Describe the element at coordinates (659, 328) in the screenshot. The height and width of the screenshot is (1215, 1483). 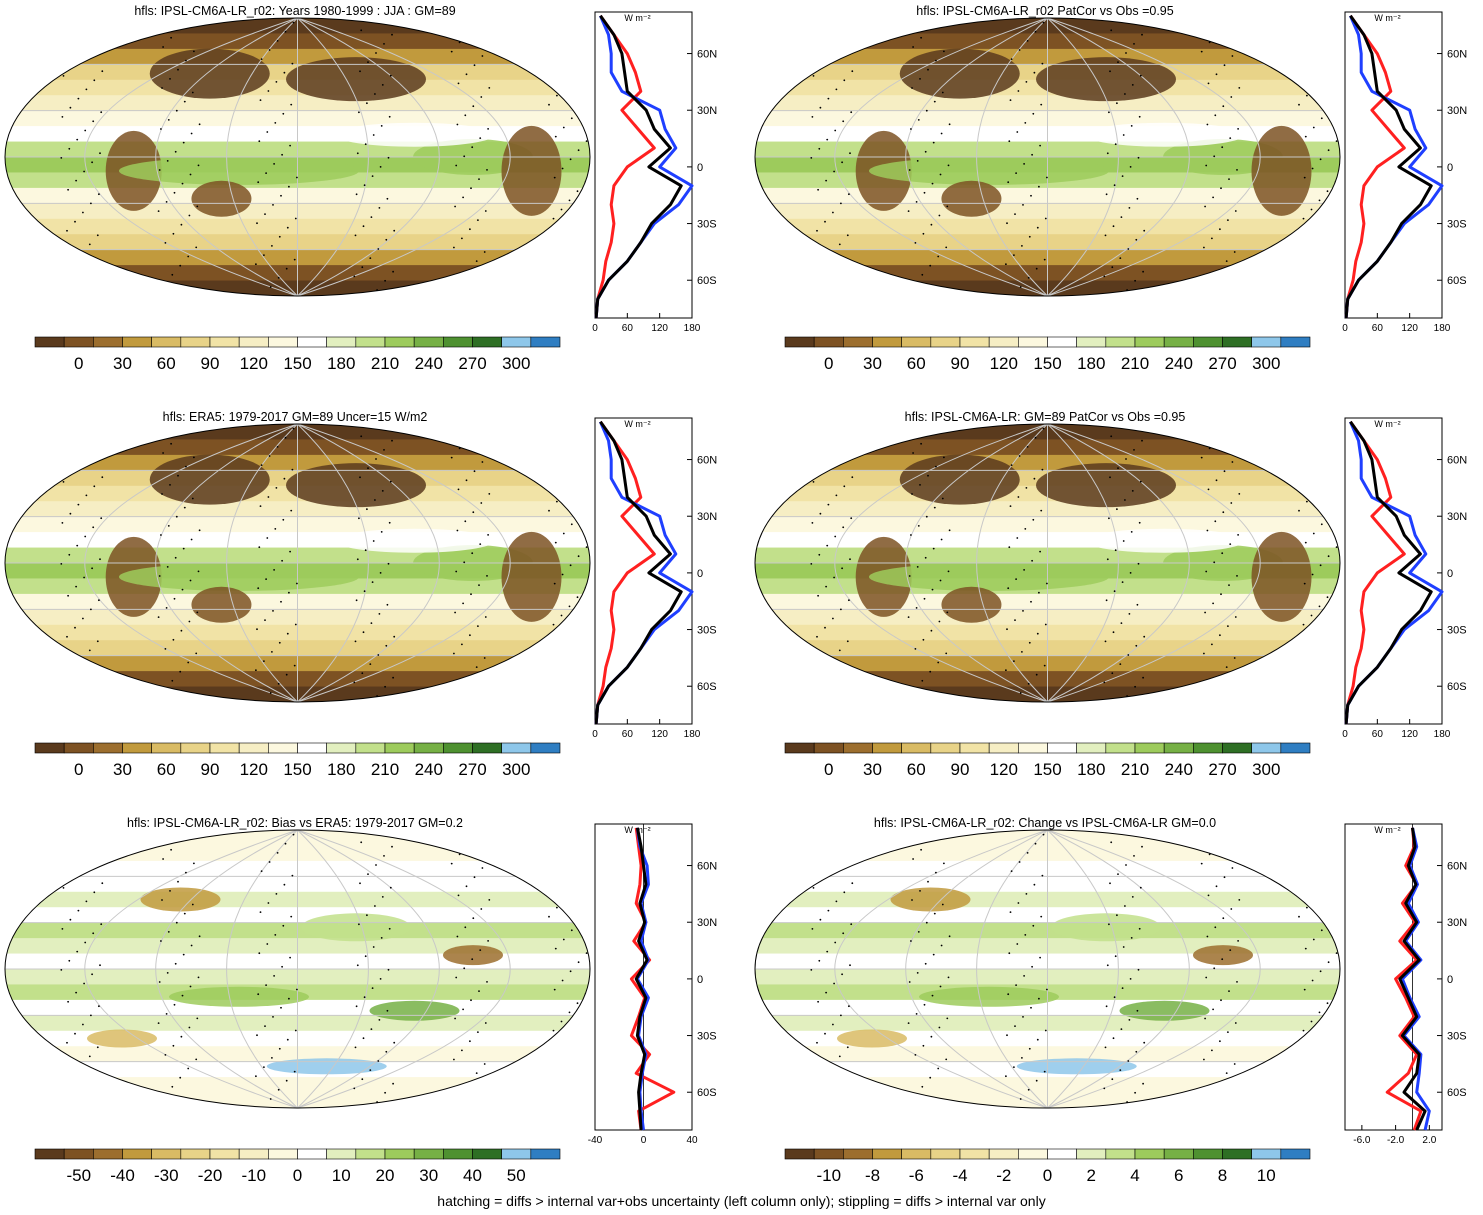
I see `xtick-label: 120` at that location.